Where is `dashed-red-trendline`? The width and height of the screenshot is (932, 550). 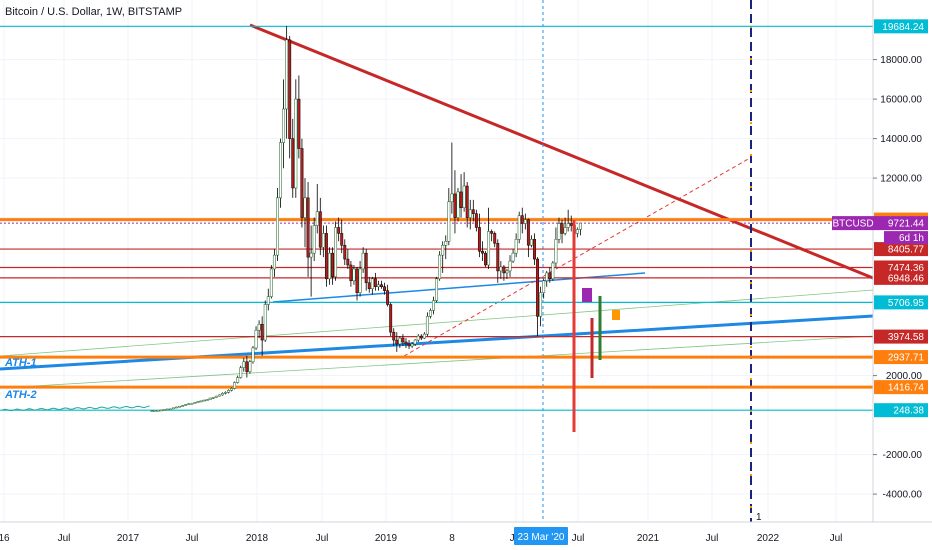
dashed-red-trendline is located at coordinates (577, 257).